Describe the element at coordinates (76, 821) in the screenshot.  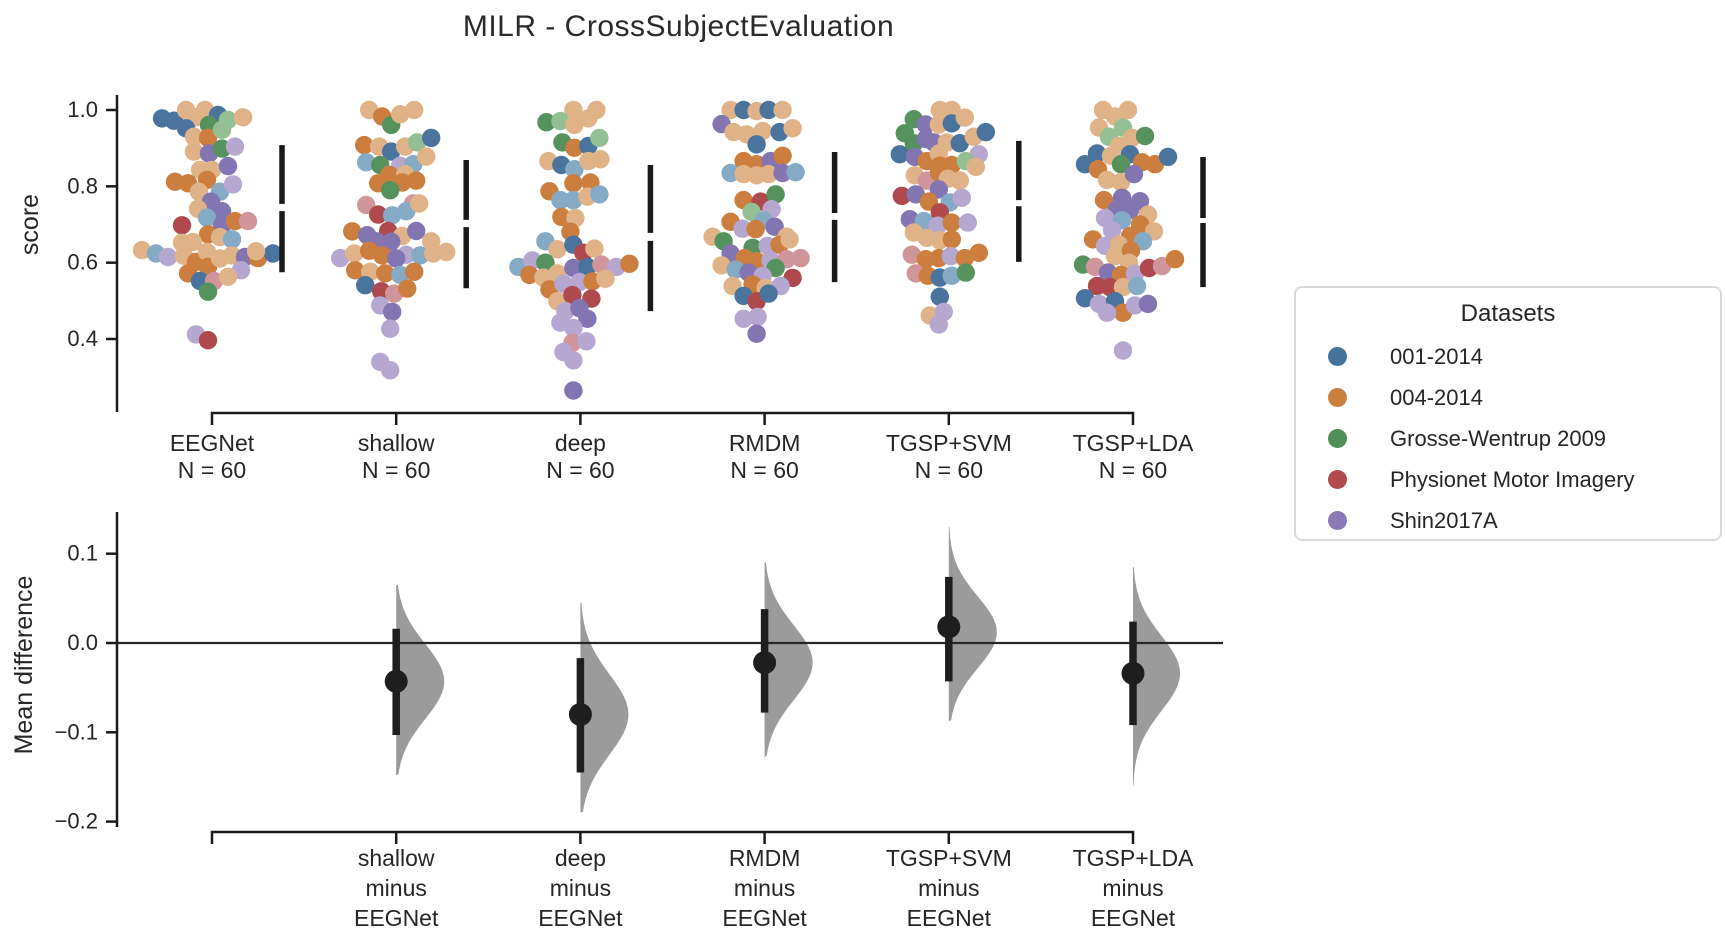
I see `bottom-y-tick-label: −0.2` at that location.